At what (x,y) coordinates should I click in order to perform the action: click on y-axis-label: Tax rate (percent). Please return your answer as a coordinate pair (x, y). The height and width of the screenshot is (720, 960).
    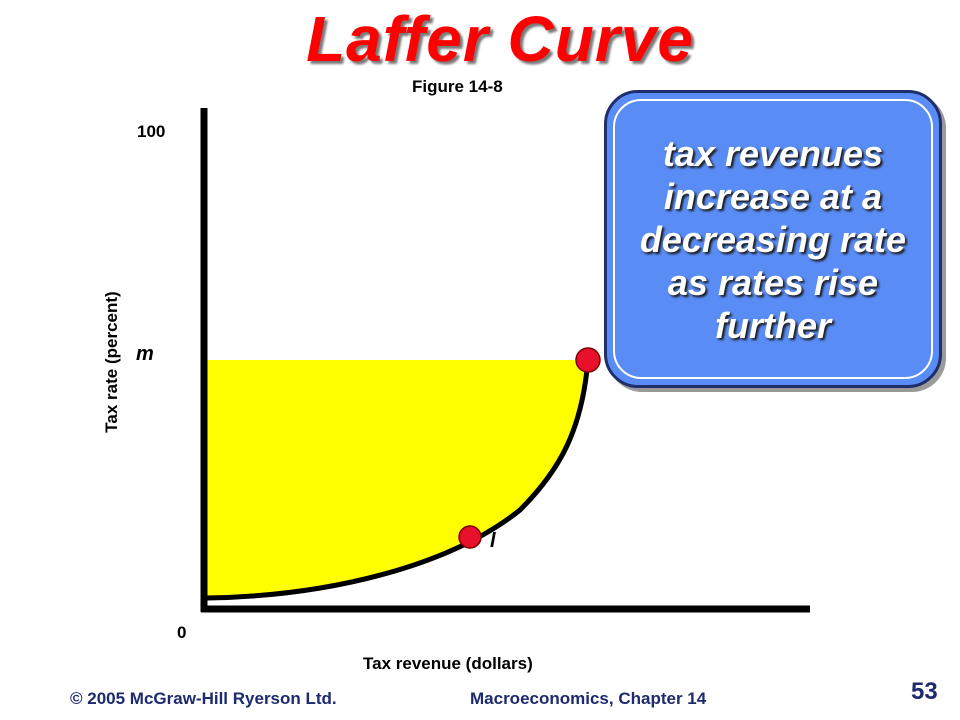
    Looking at the image, I should click on (111, 362).